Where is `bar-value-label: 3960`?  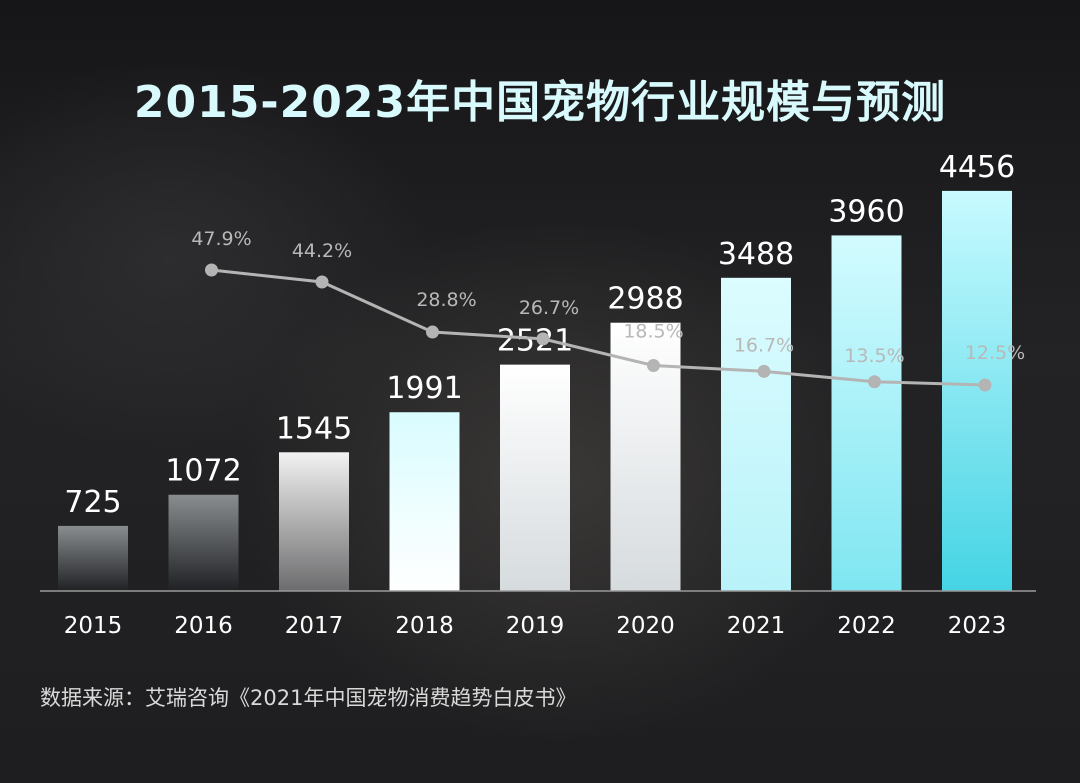 bar-value-label: 3960 is located at coordinates (866, 211).